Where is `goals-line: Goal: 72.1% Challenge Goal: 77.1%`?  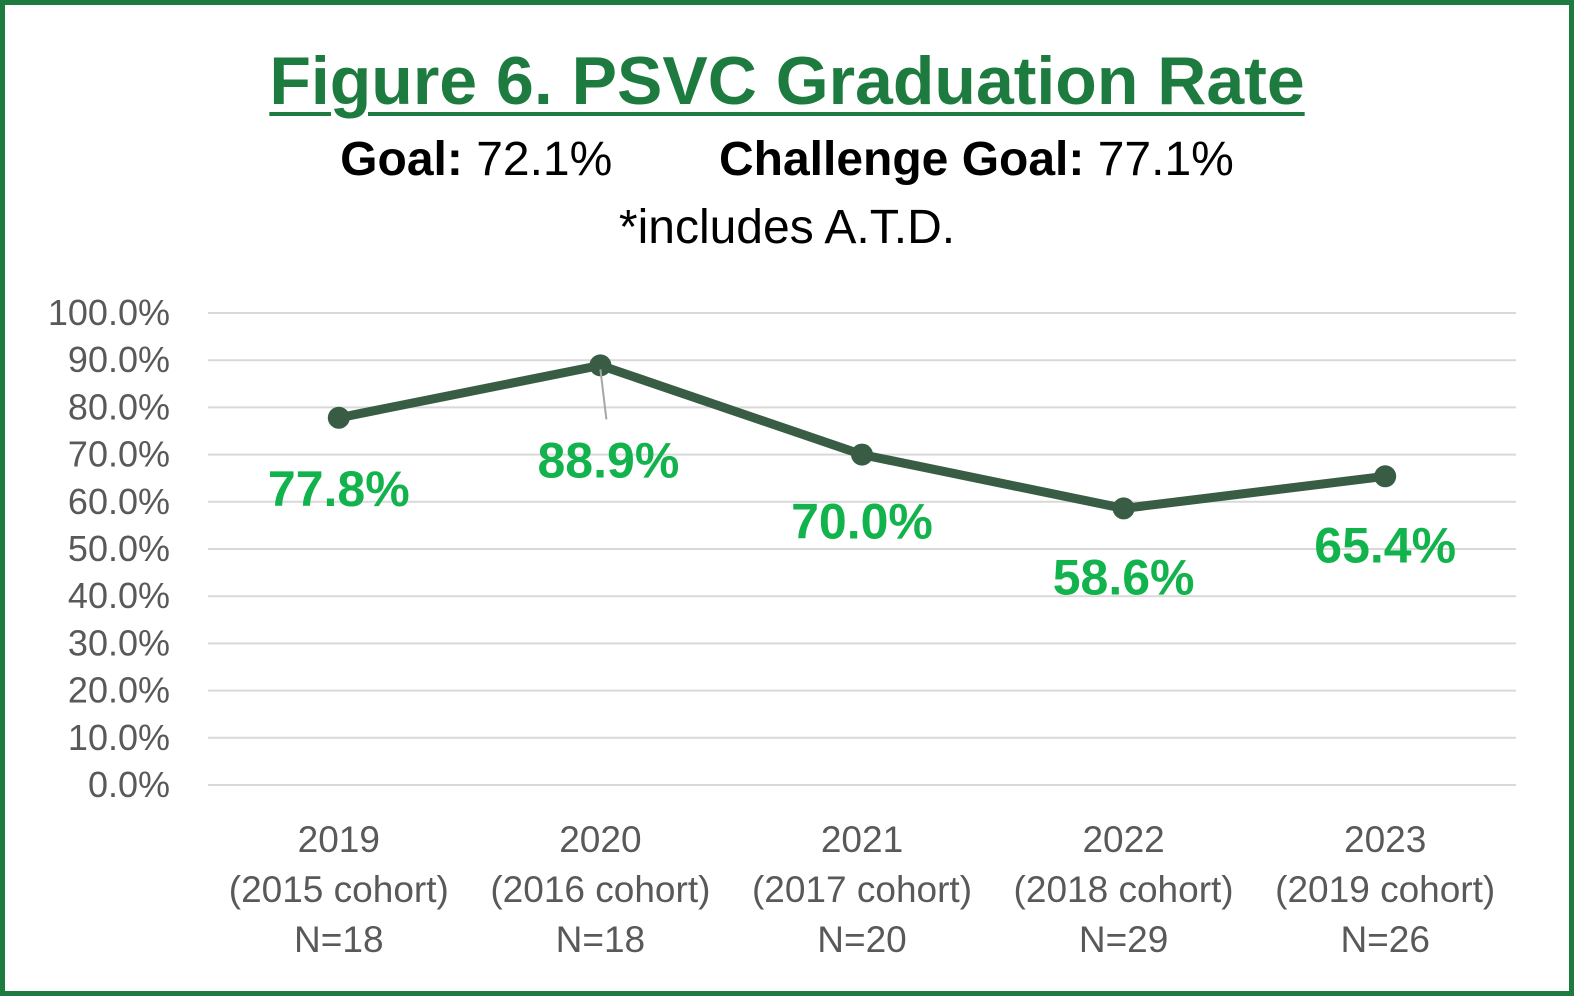
goals-line: Goal: 72.1% Challenge Goal: 77.1% is located at coordinates (787, 160).